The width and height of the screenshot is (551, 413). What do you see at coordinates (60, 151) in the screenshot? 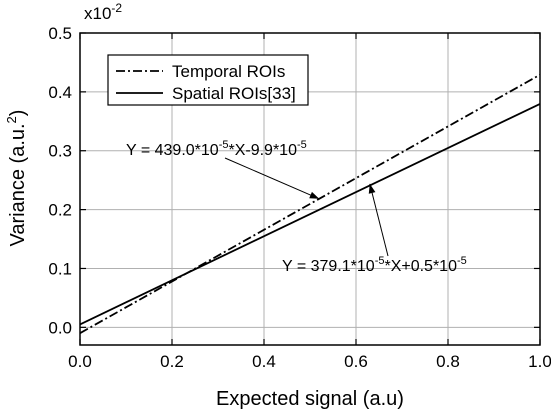
I see `y-tick-label: 0.3` at bounding box center [60, 151].